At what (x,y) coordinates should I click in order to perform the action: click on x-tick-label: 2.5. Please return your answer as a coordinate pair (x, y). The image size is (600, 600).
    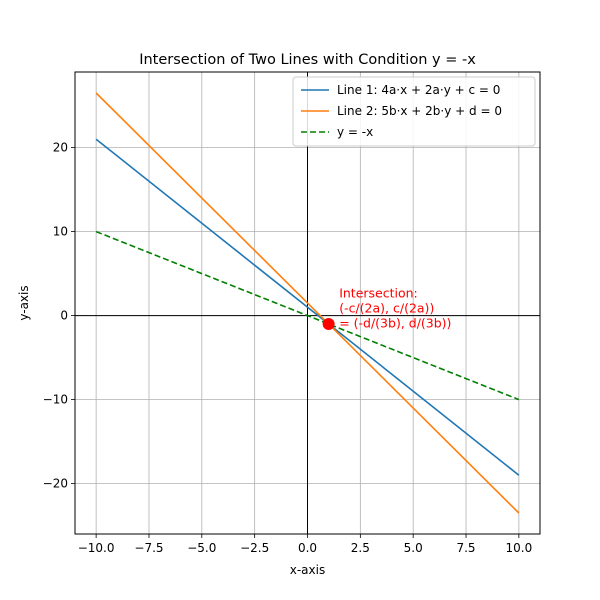
    Looking at the image, I should click on (360, 548).